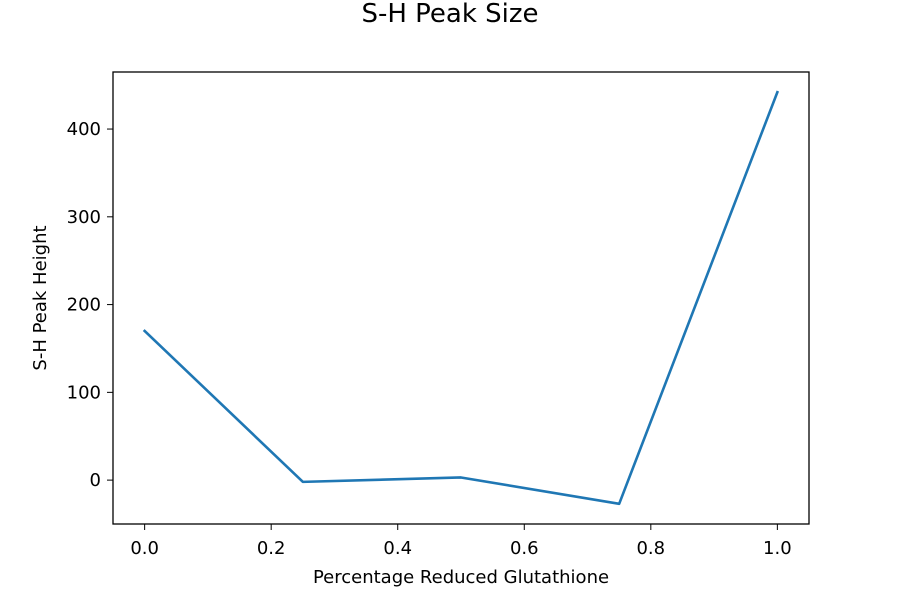  What do you see at coordinates (397, 548) in the screenshot?
I see `x-tick-label: 0.4` at bounding box center [397, 548].